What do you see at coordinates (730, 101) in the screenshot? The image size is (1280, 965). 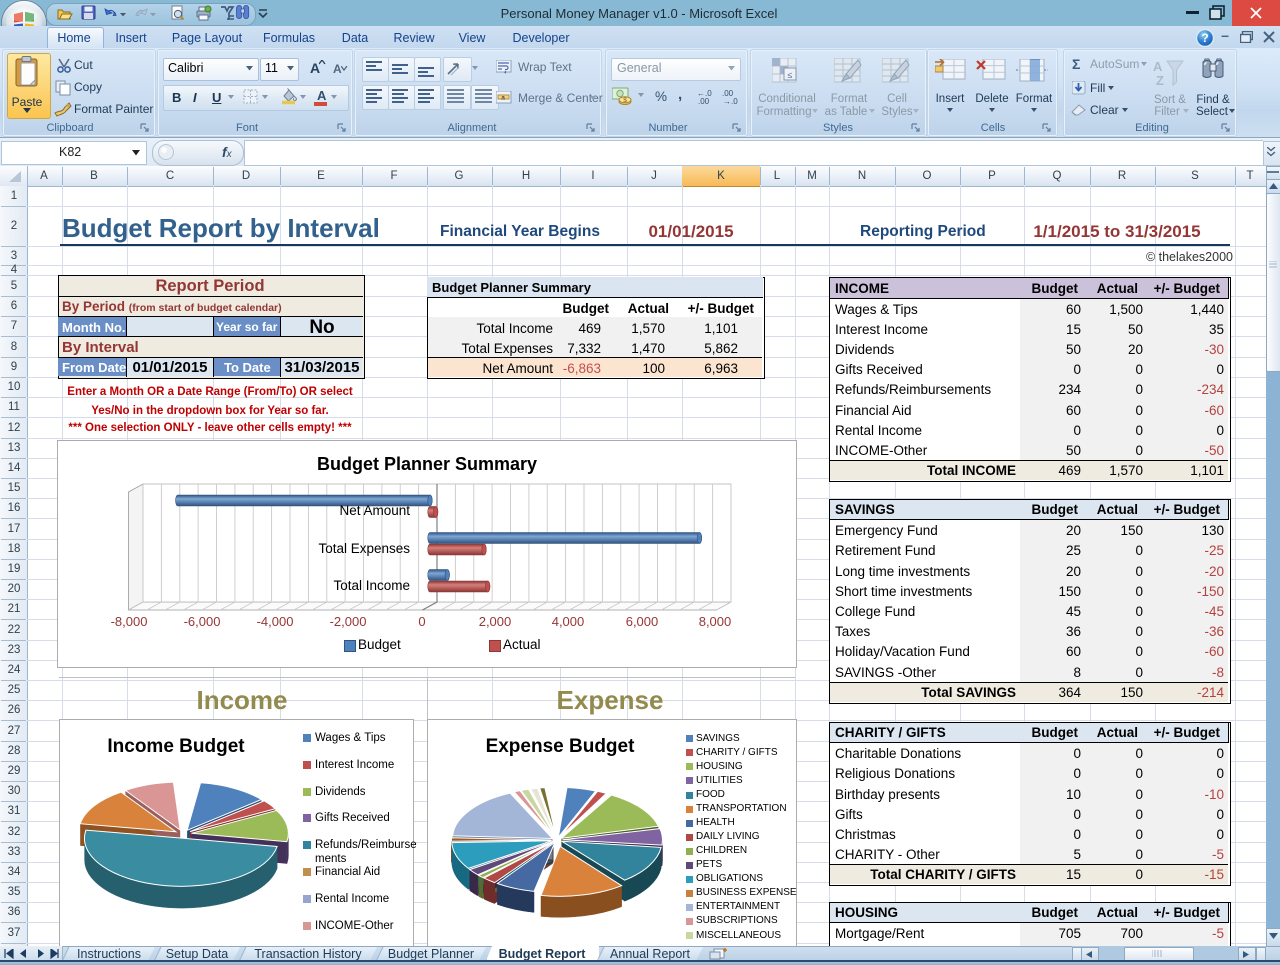 I see `svg-text: →.0` at bounding box center [730, 101].